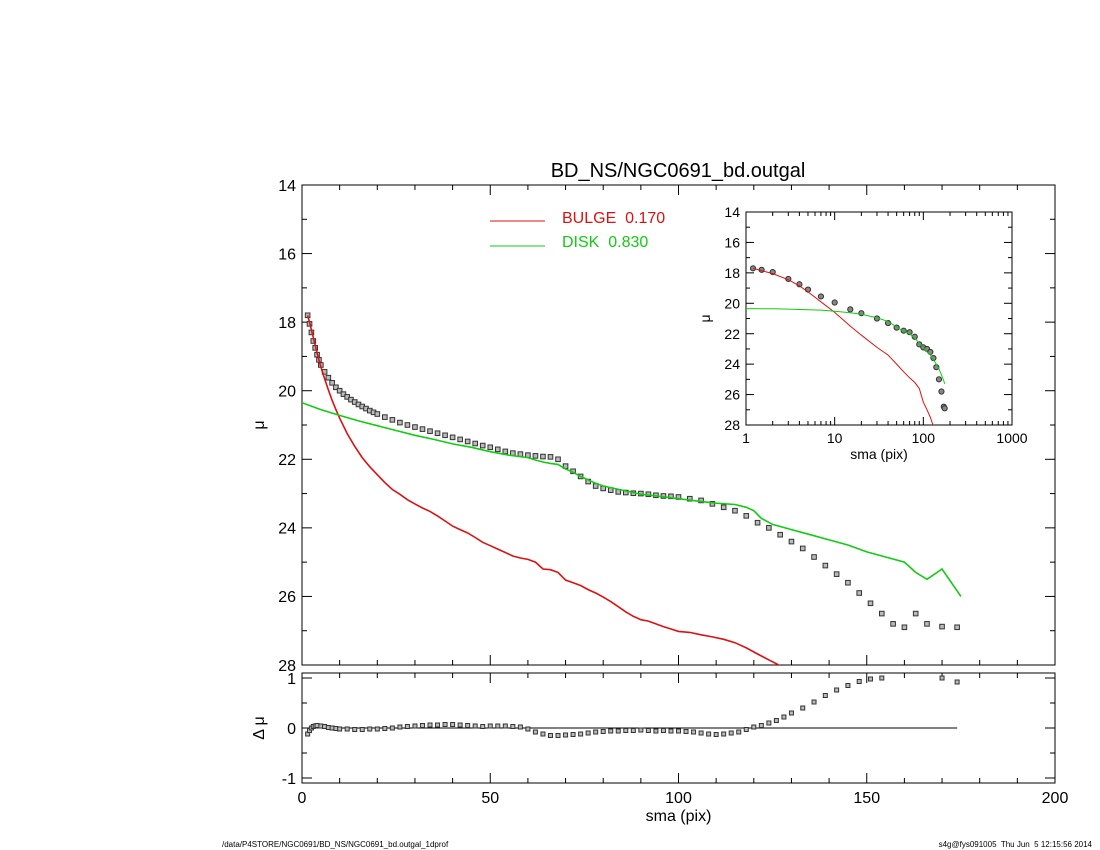 Image resolution: width=1100 pixels, height=850 pixels. Describe the element at coordinates (1015, 844) in the screenshot. I see `footer-timestamp: s4g@fys091005 Thu Jun 5 12:15:56 2014` at that location.